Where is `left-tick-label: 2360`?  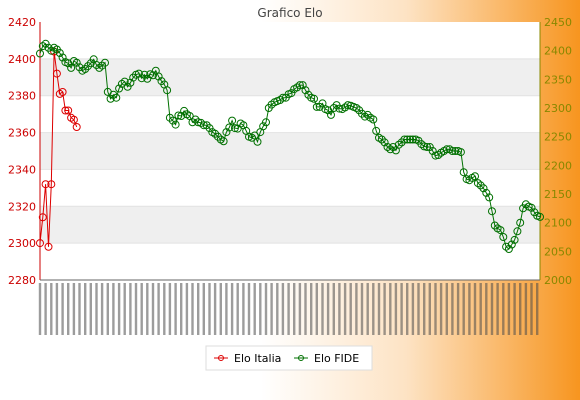 left-tick-label: 2360 is located at coordinates (22, 133).